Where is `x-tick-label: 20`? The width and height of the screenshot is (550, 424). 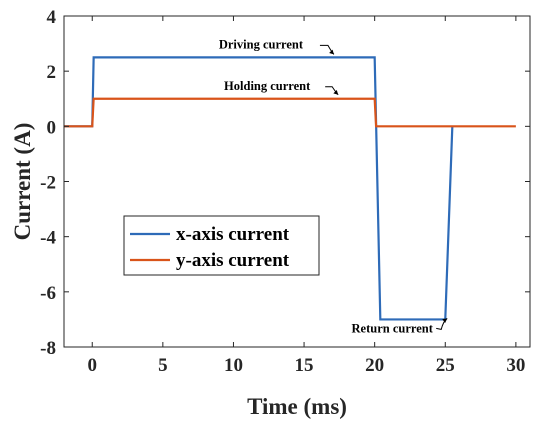 x-tick-label: 20 is located at coordinates (374, 365).